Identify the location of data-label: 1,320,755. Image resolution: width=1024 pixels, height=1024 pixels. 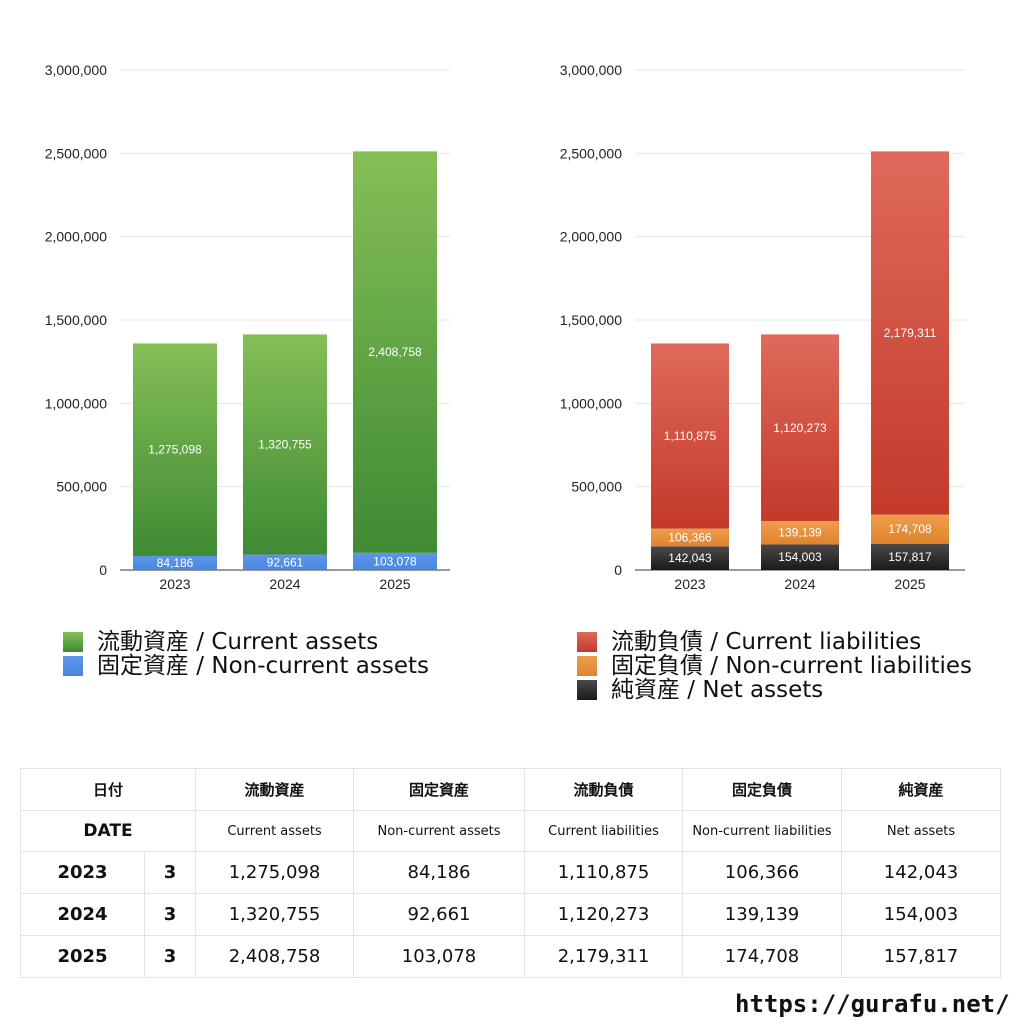
(285, 444).